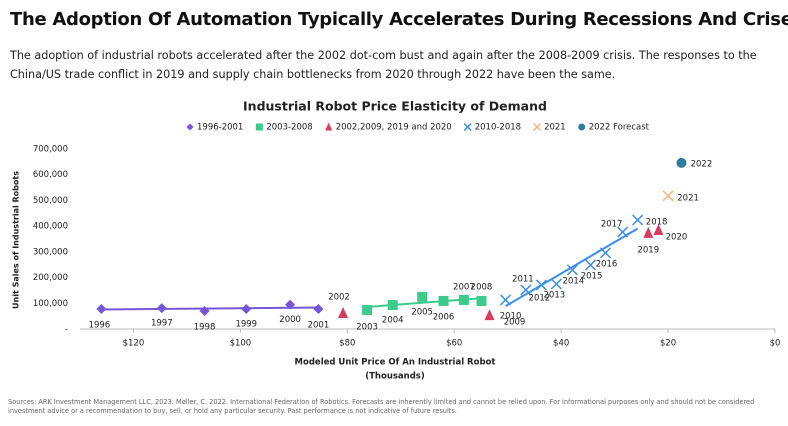  I want to click on point-label: 2019, so click(648, 250).